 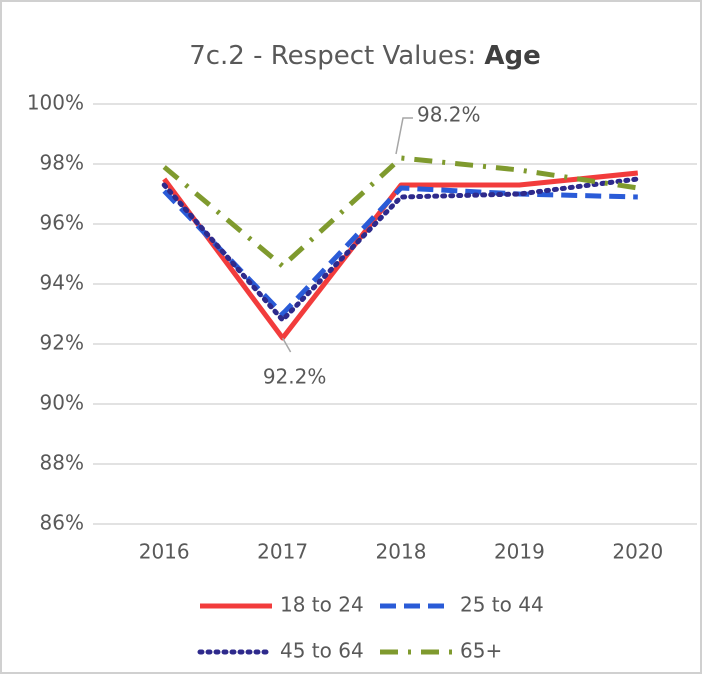 What do you see at coordinates (62, 223) in the screenshot?
I see `y-tick-label: 96%` at bounding box center [62, 223].